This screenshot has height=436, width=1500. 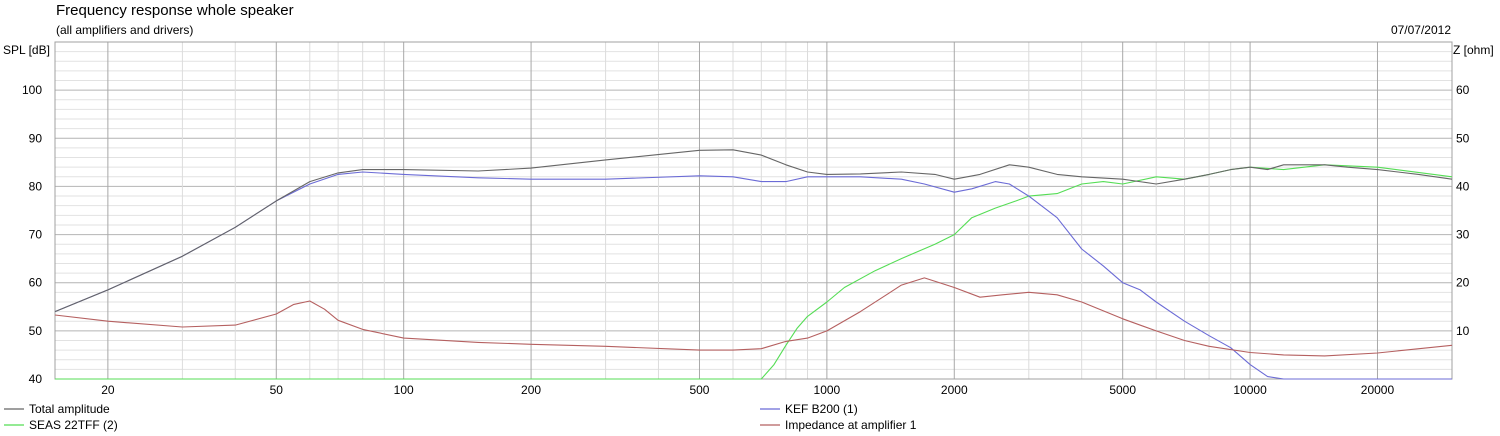 I want to click on legend-label: Total amplitude, so click(x=69, y=409).